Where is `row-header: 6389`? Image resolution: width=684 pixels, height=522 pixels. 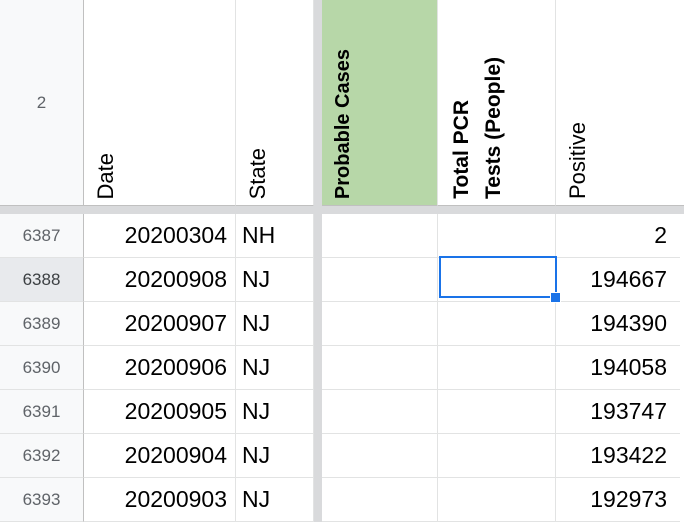 row-header: 6389 is located at coordinates (42, 324).